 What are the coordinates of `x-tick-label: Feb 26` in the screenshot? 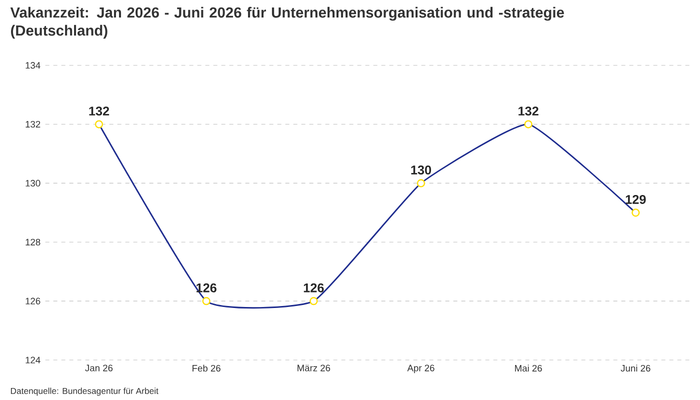 It's located at (206, 368).